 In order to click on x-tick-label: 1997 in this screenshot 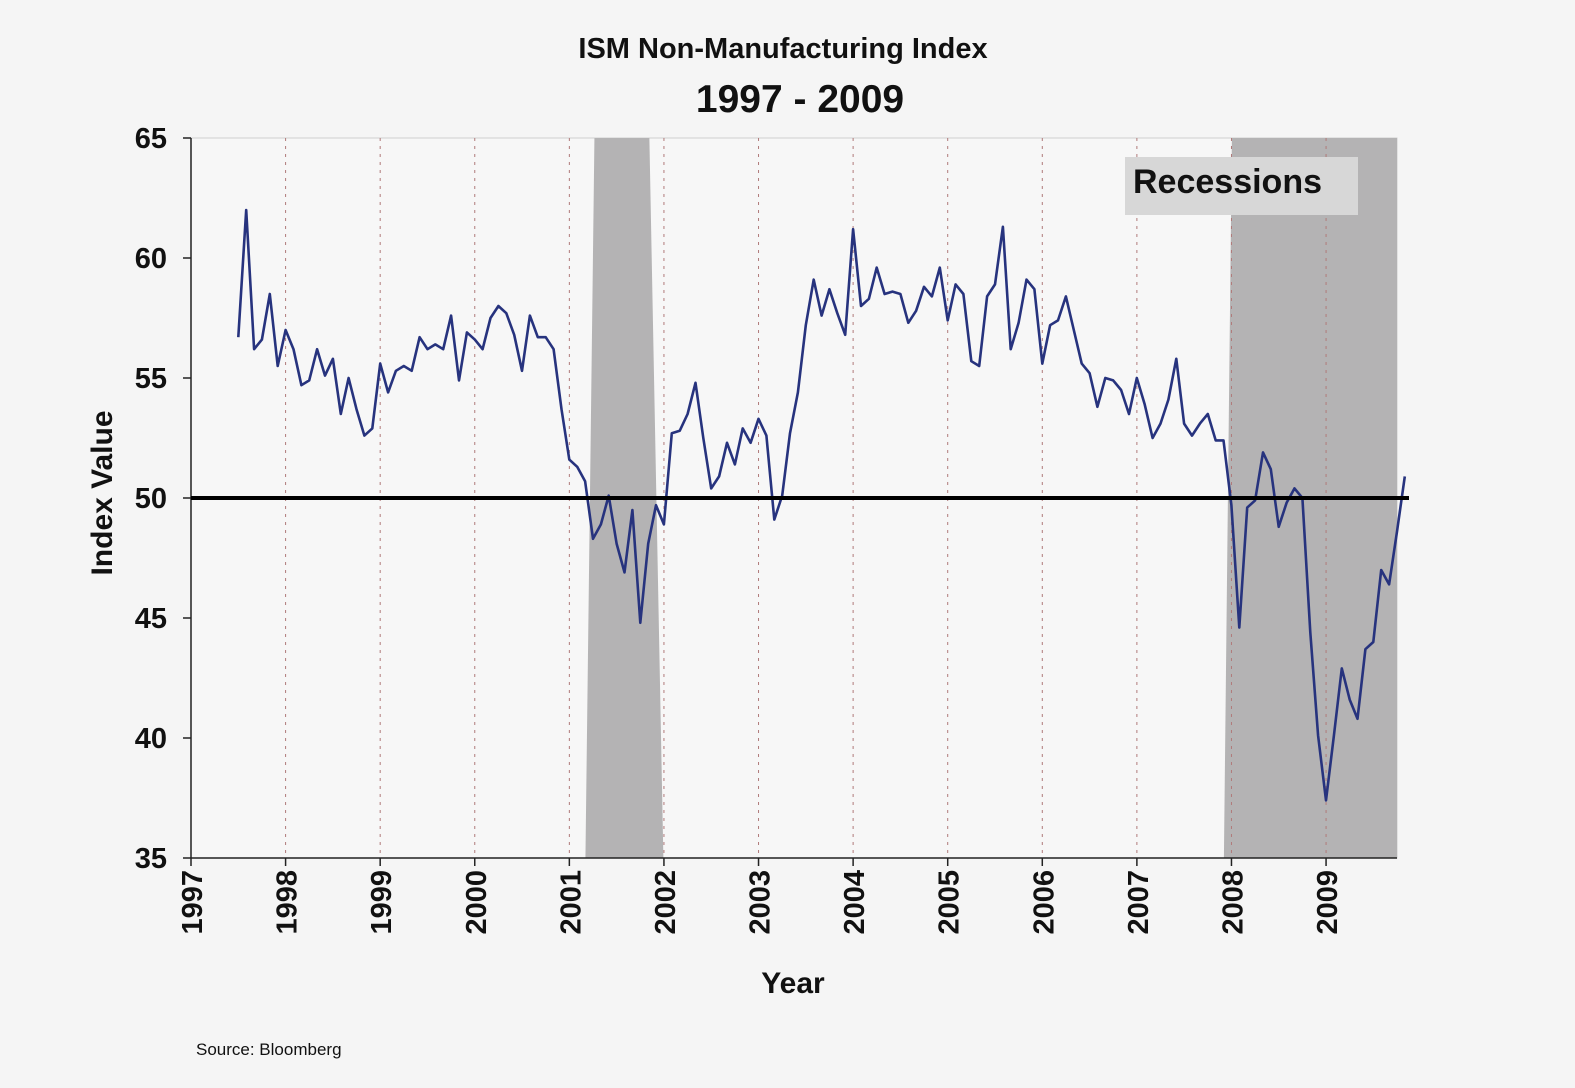, I will do `click(193, 902)`.